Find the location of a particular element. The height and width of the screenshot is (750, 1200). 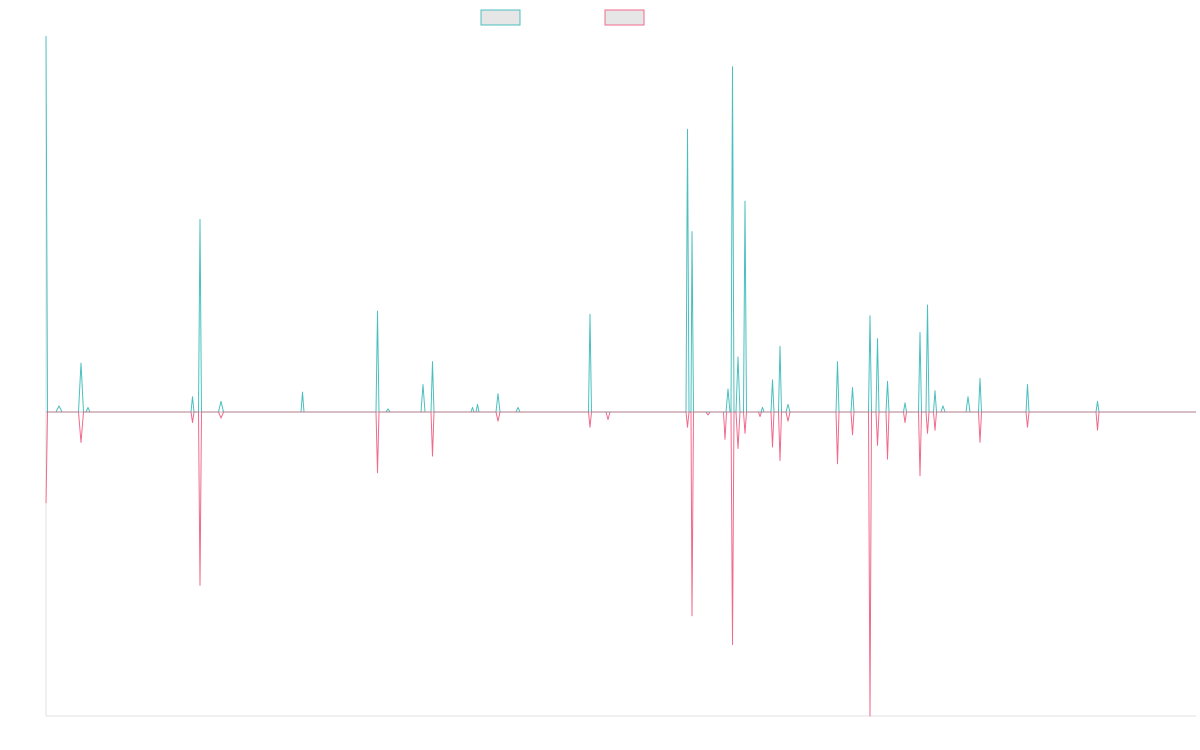

legend is located at coordinates (562, 17).